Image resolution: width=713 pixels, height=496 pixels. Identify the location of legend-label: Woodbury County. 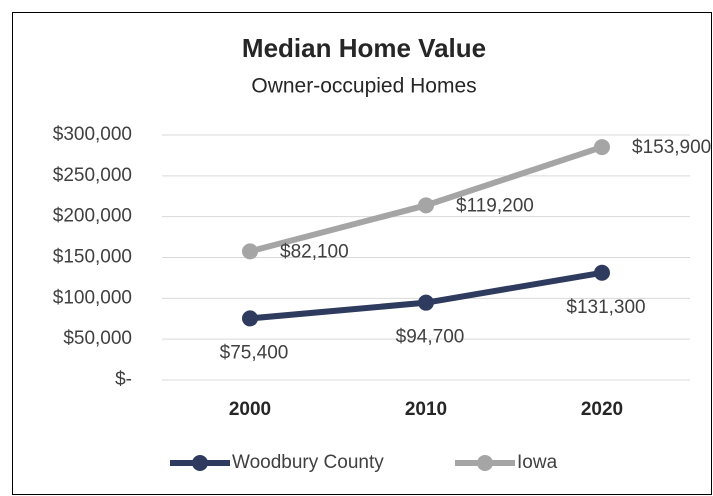
(308, 462).